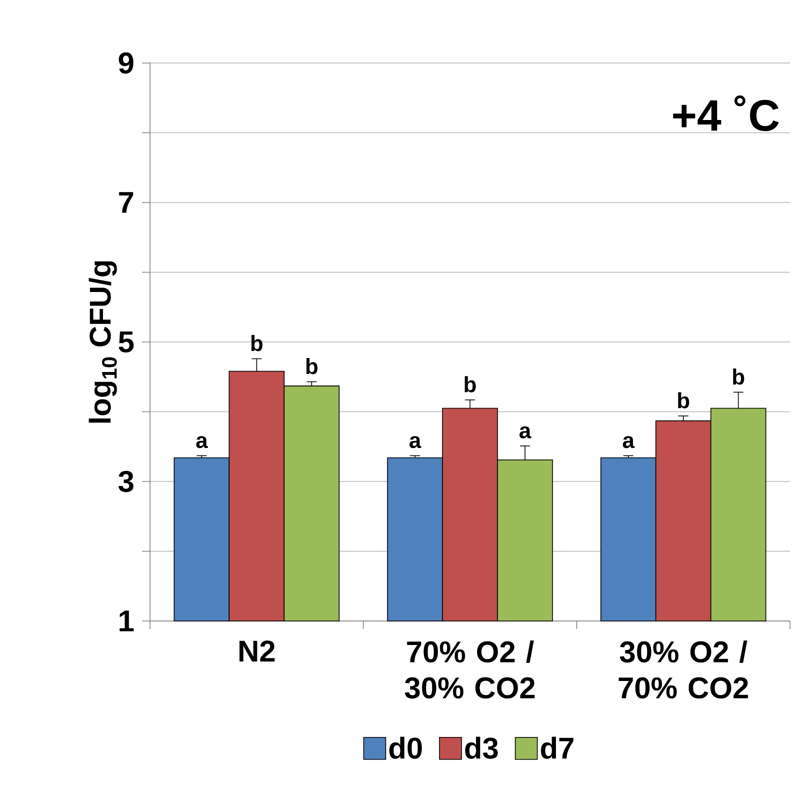 Image resolution: width=806 pixels, height=791 pixels. Describe the element at coordinates (683, 669) in the screenshot. I see `x-tick-label: 30% O2 / 70% CO2` at that location.